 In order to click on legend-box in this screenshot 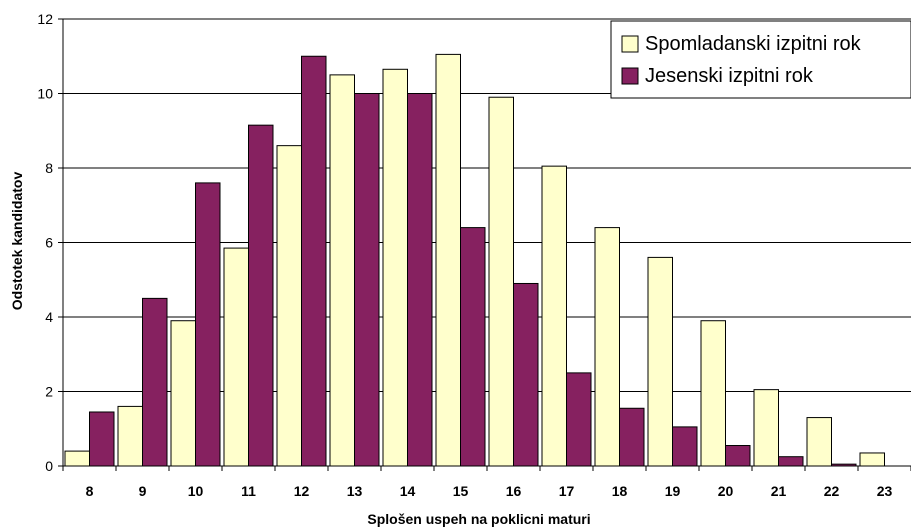, I will do `click(760, 59)`.